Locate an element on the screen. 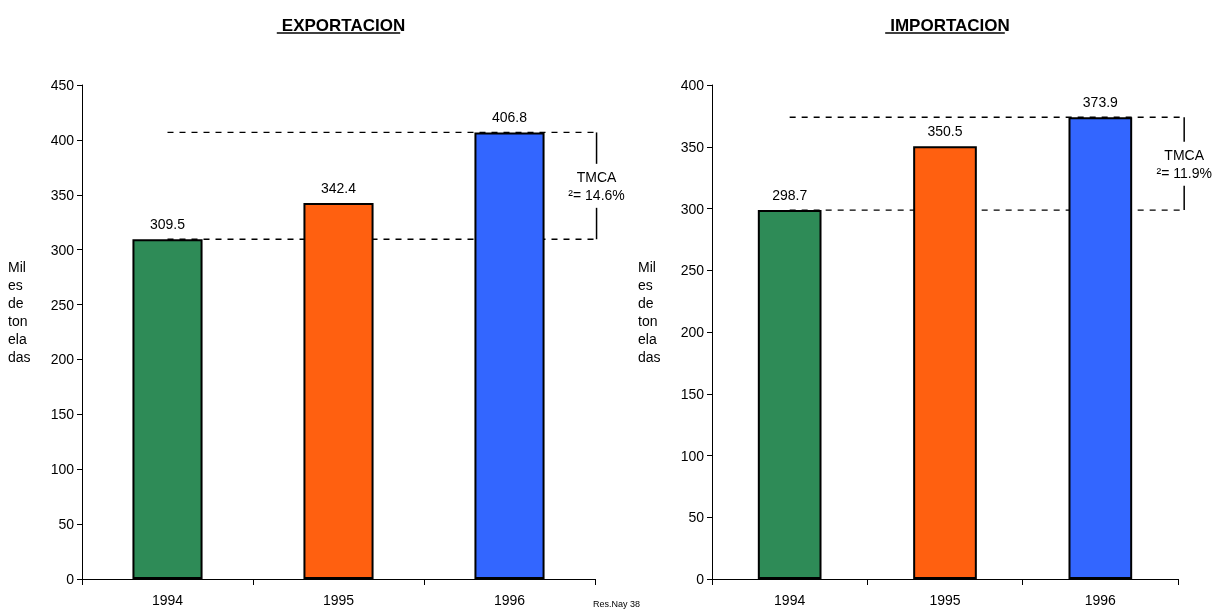 This screenshot has height=612, width=1223. data-label: 350.5 is located at coordinates (945, 131).